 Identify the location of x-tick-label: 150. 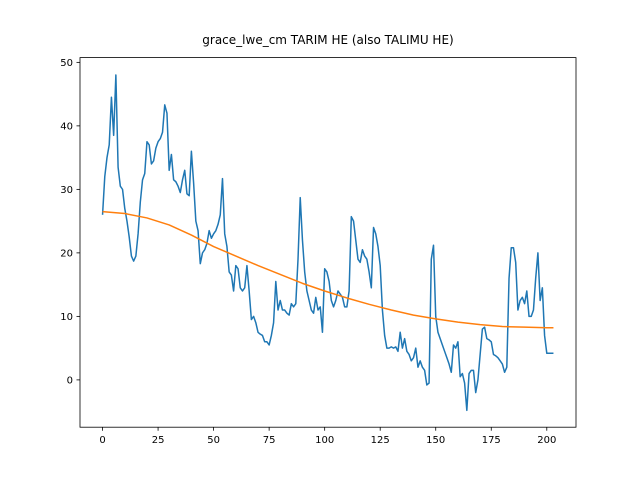
(435, 440).